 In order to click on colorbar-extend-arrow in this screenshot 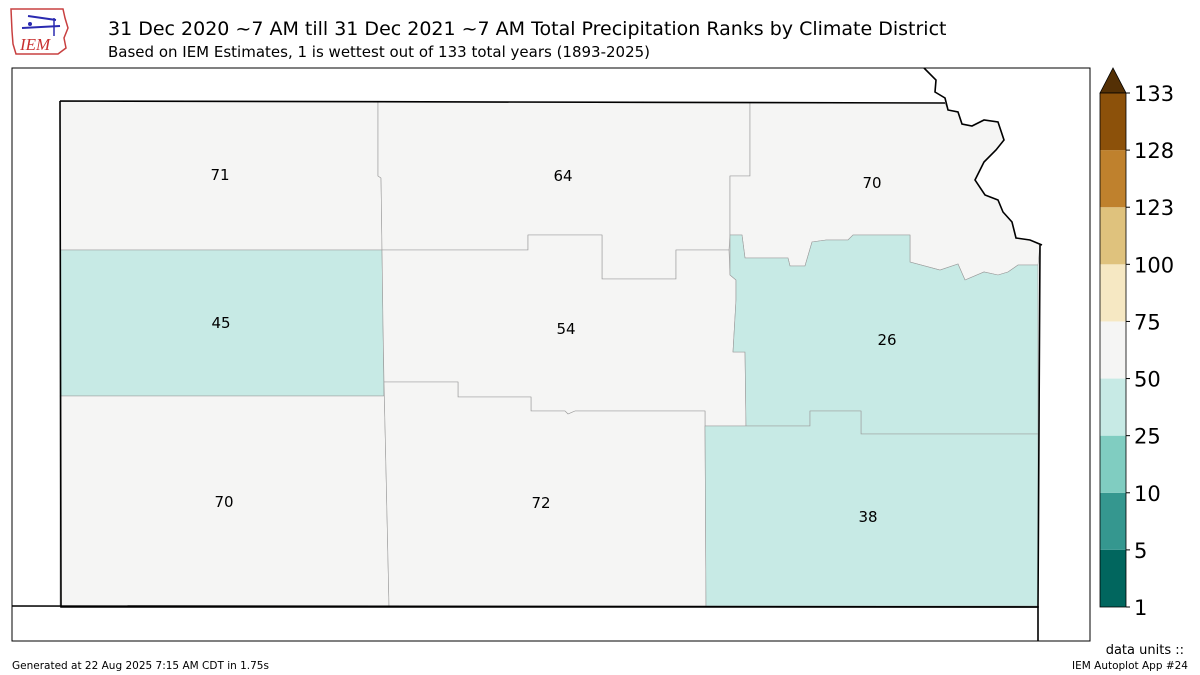, I will do `click(1113, 80)`.